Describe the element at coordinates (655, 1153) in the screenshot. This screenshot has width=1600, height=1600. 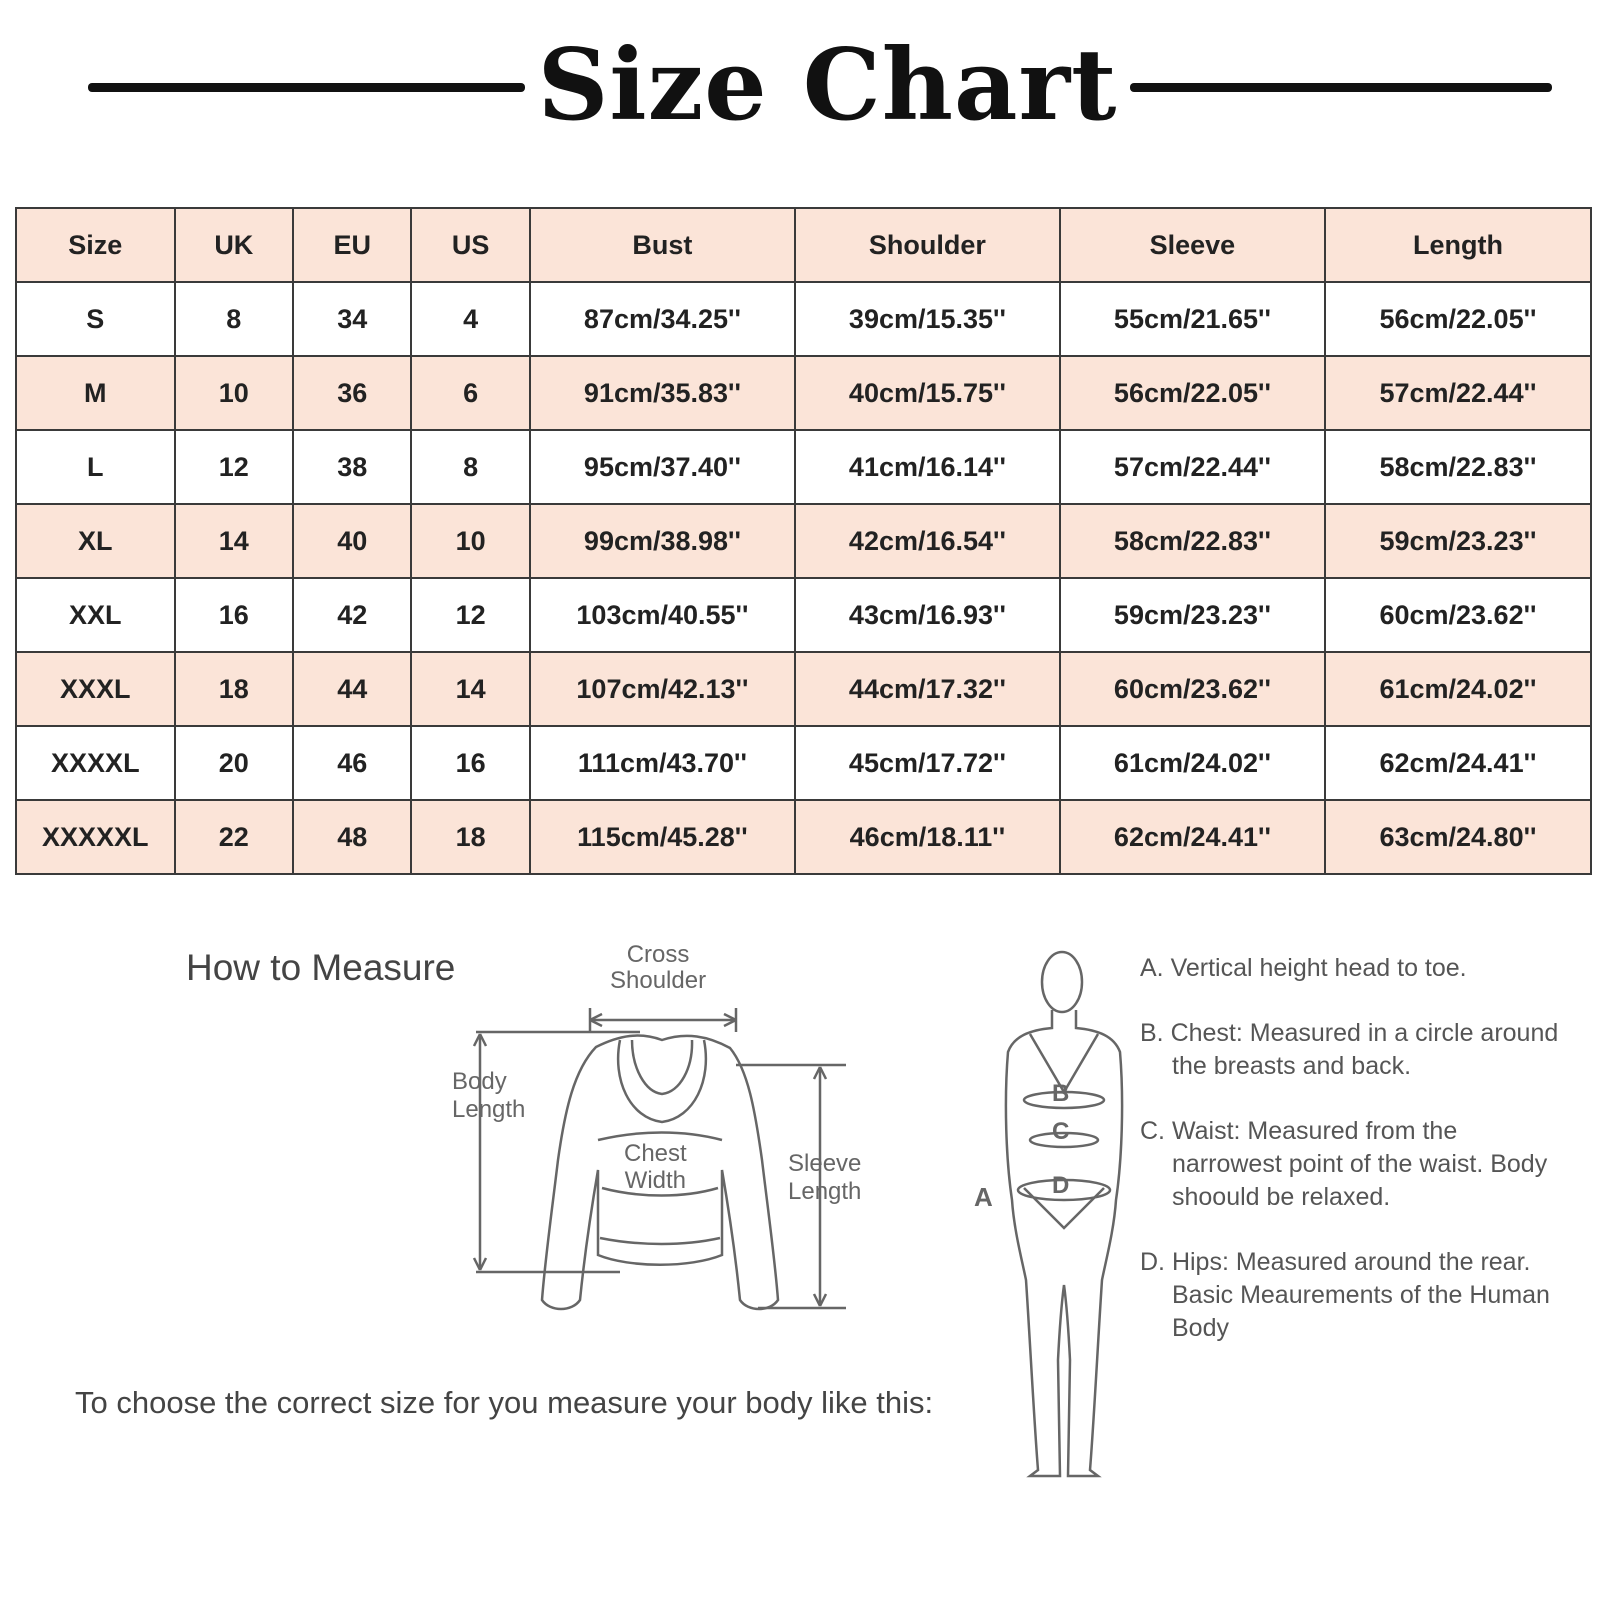
I see `chest-width-label-line1: Chest` at that location.